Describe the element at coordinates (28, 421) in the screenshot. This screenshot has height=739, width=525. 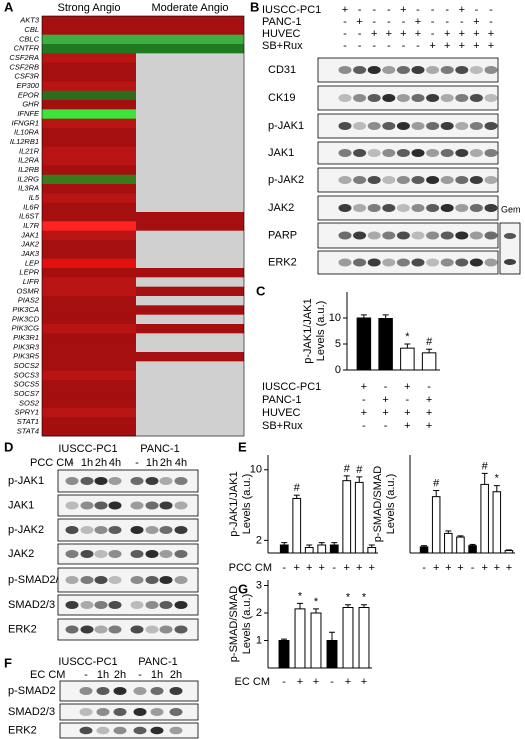
I see `gene-label: STAT1` at that location.